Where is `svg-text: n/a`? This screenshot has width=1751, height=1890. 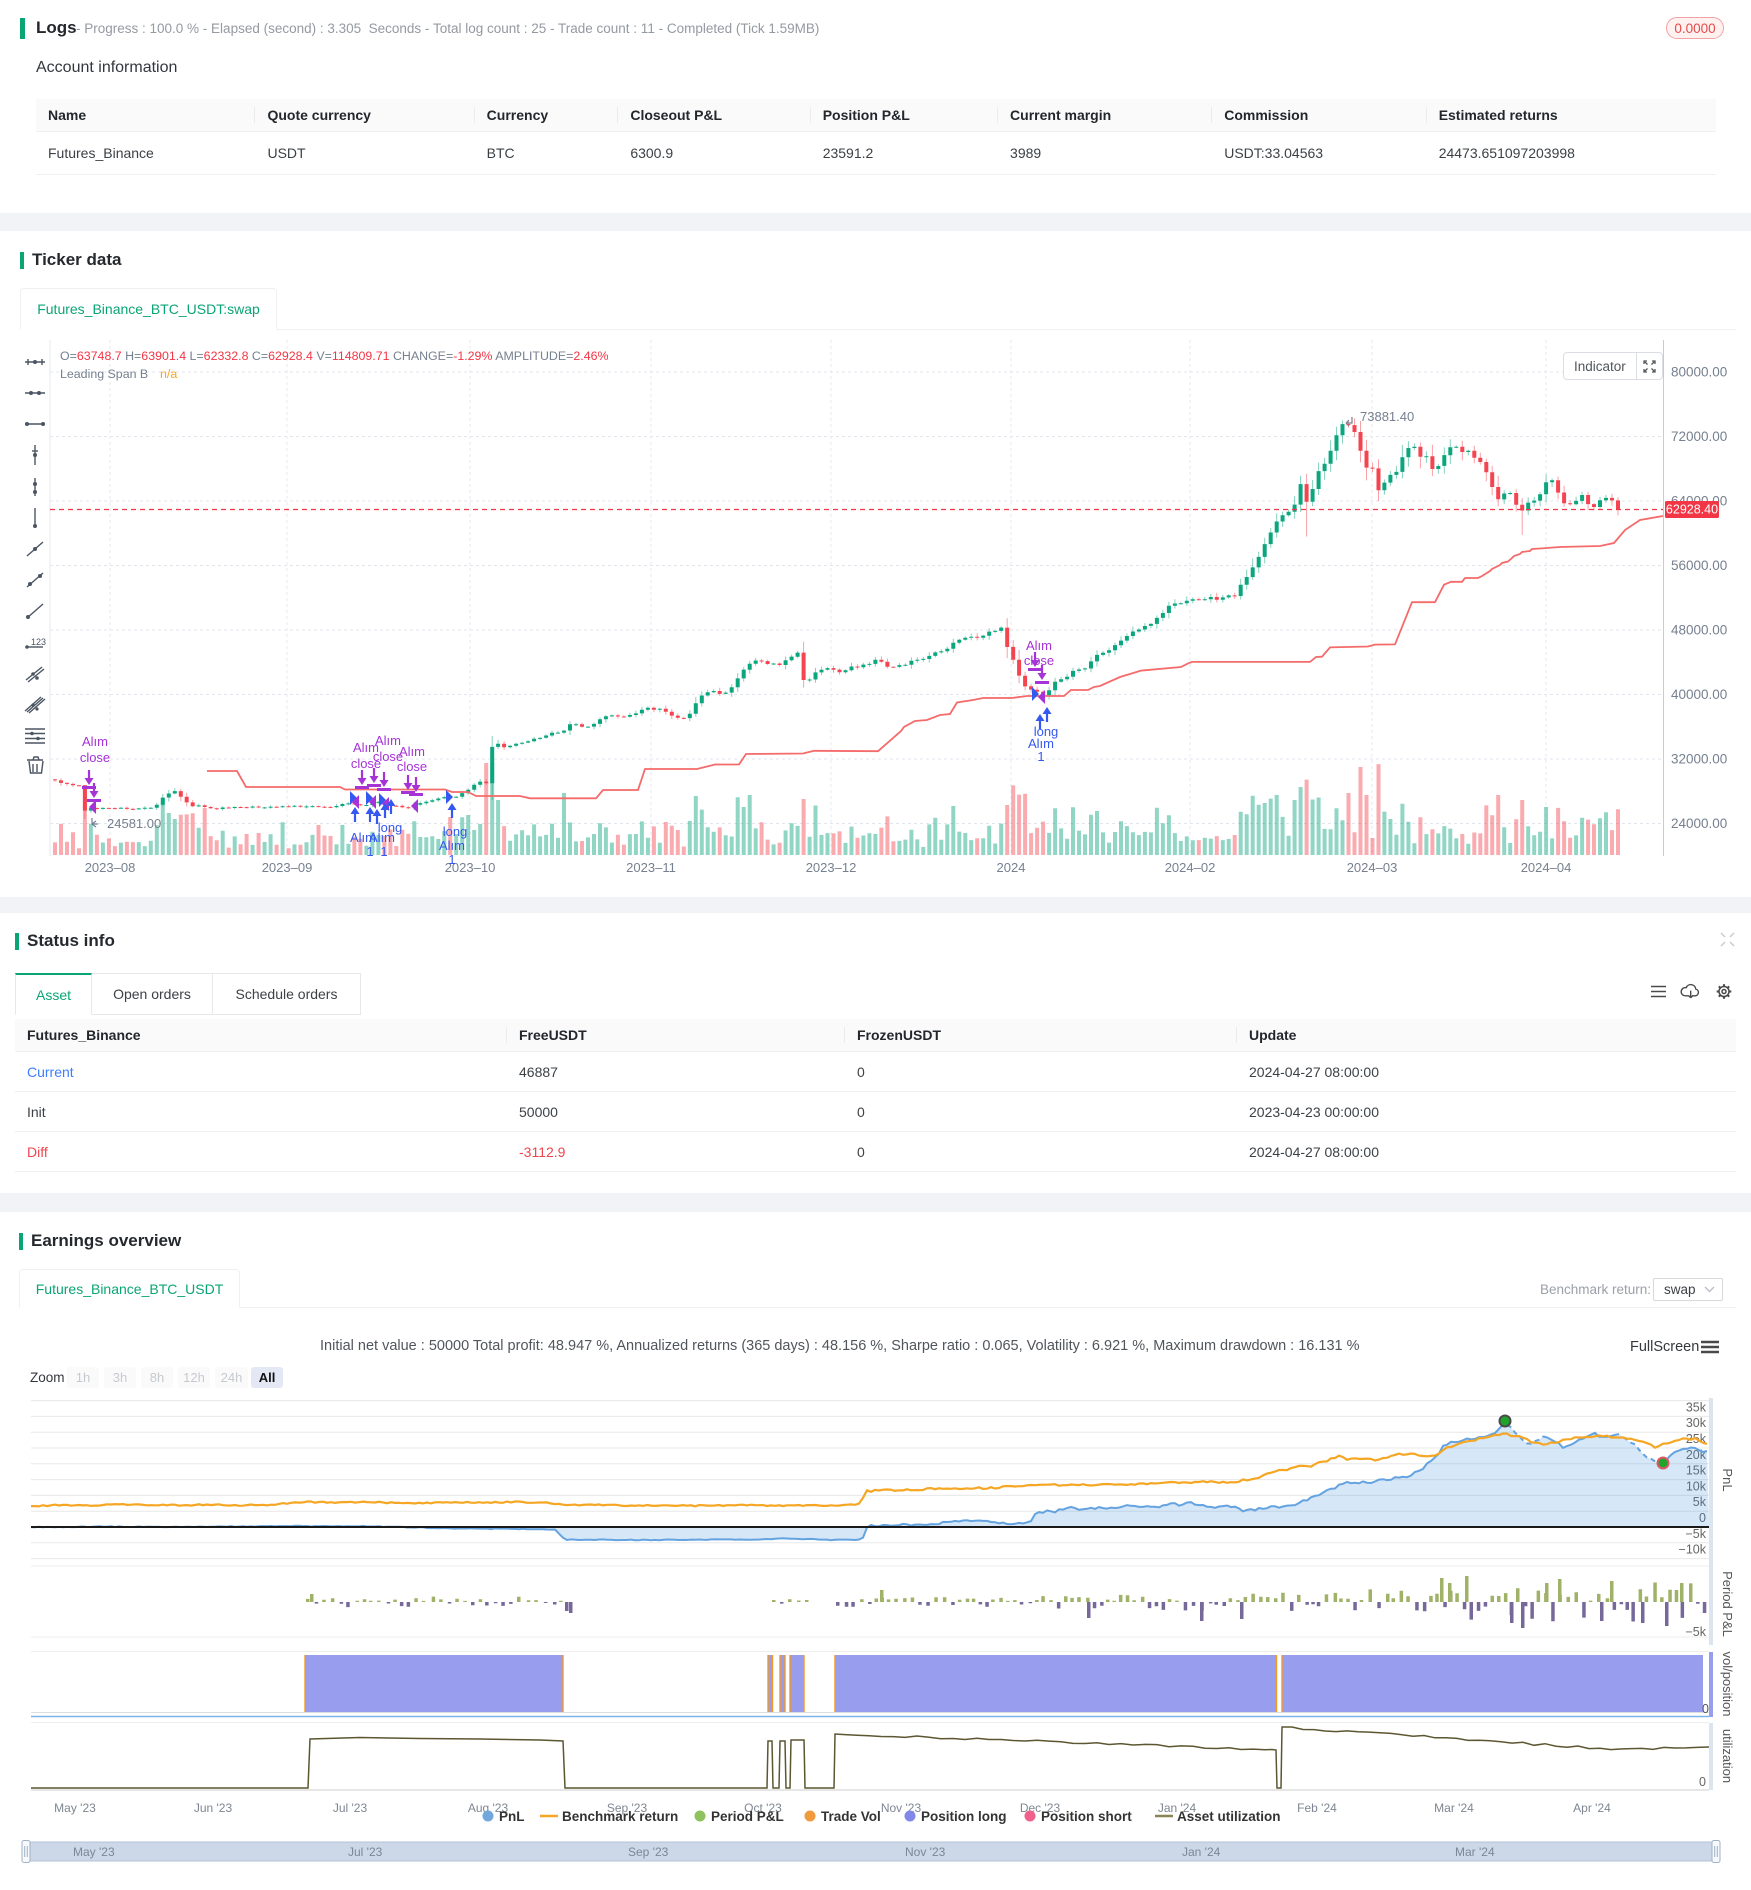
svg-text: n/a is located at coordinates (168, 374).